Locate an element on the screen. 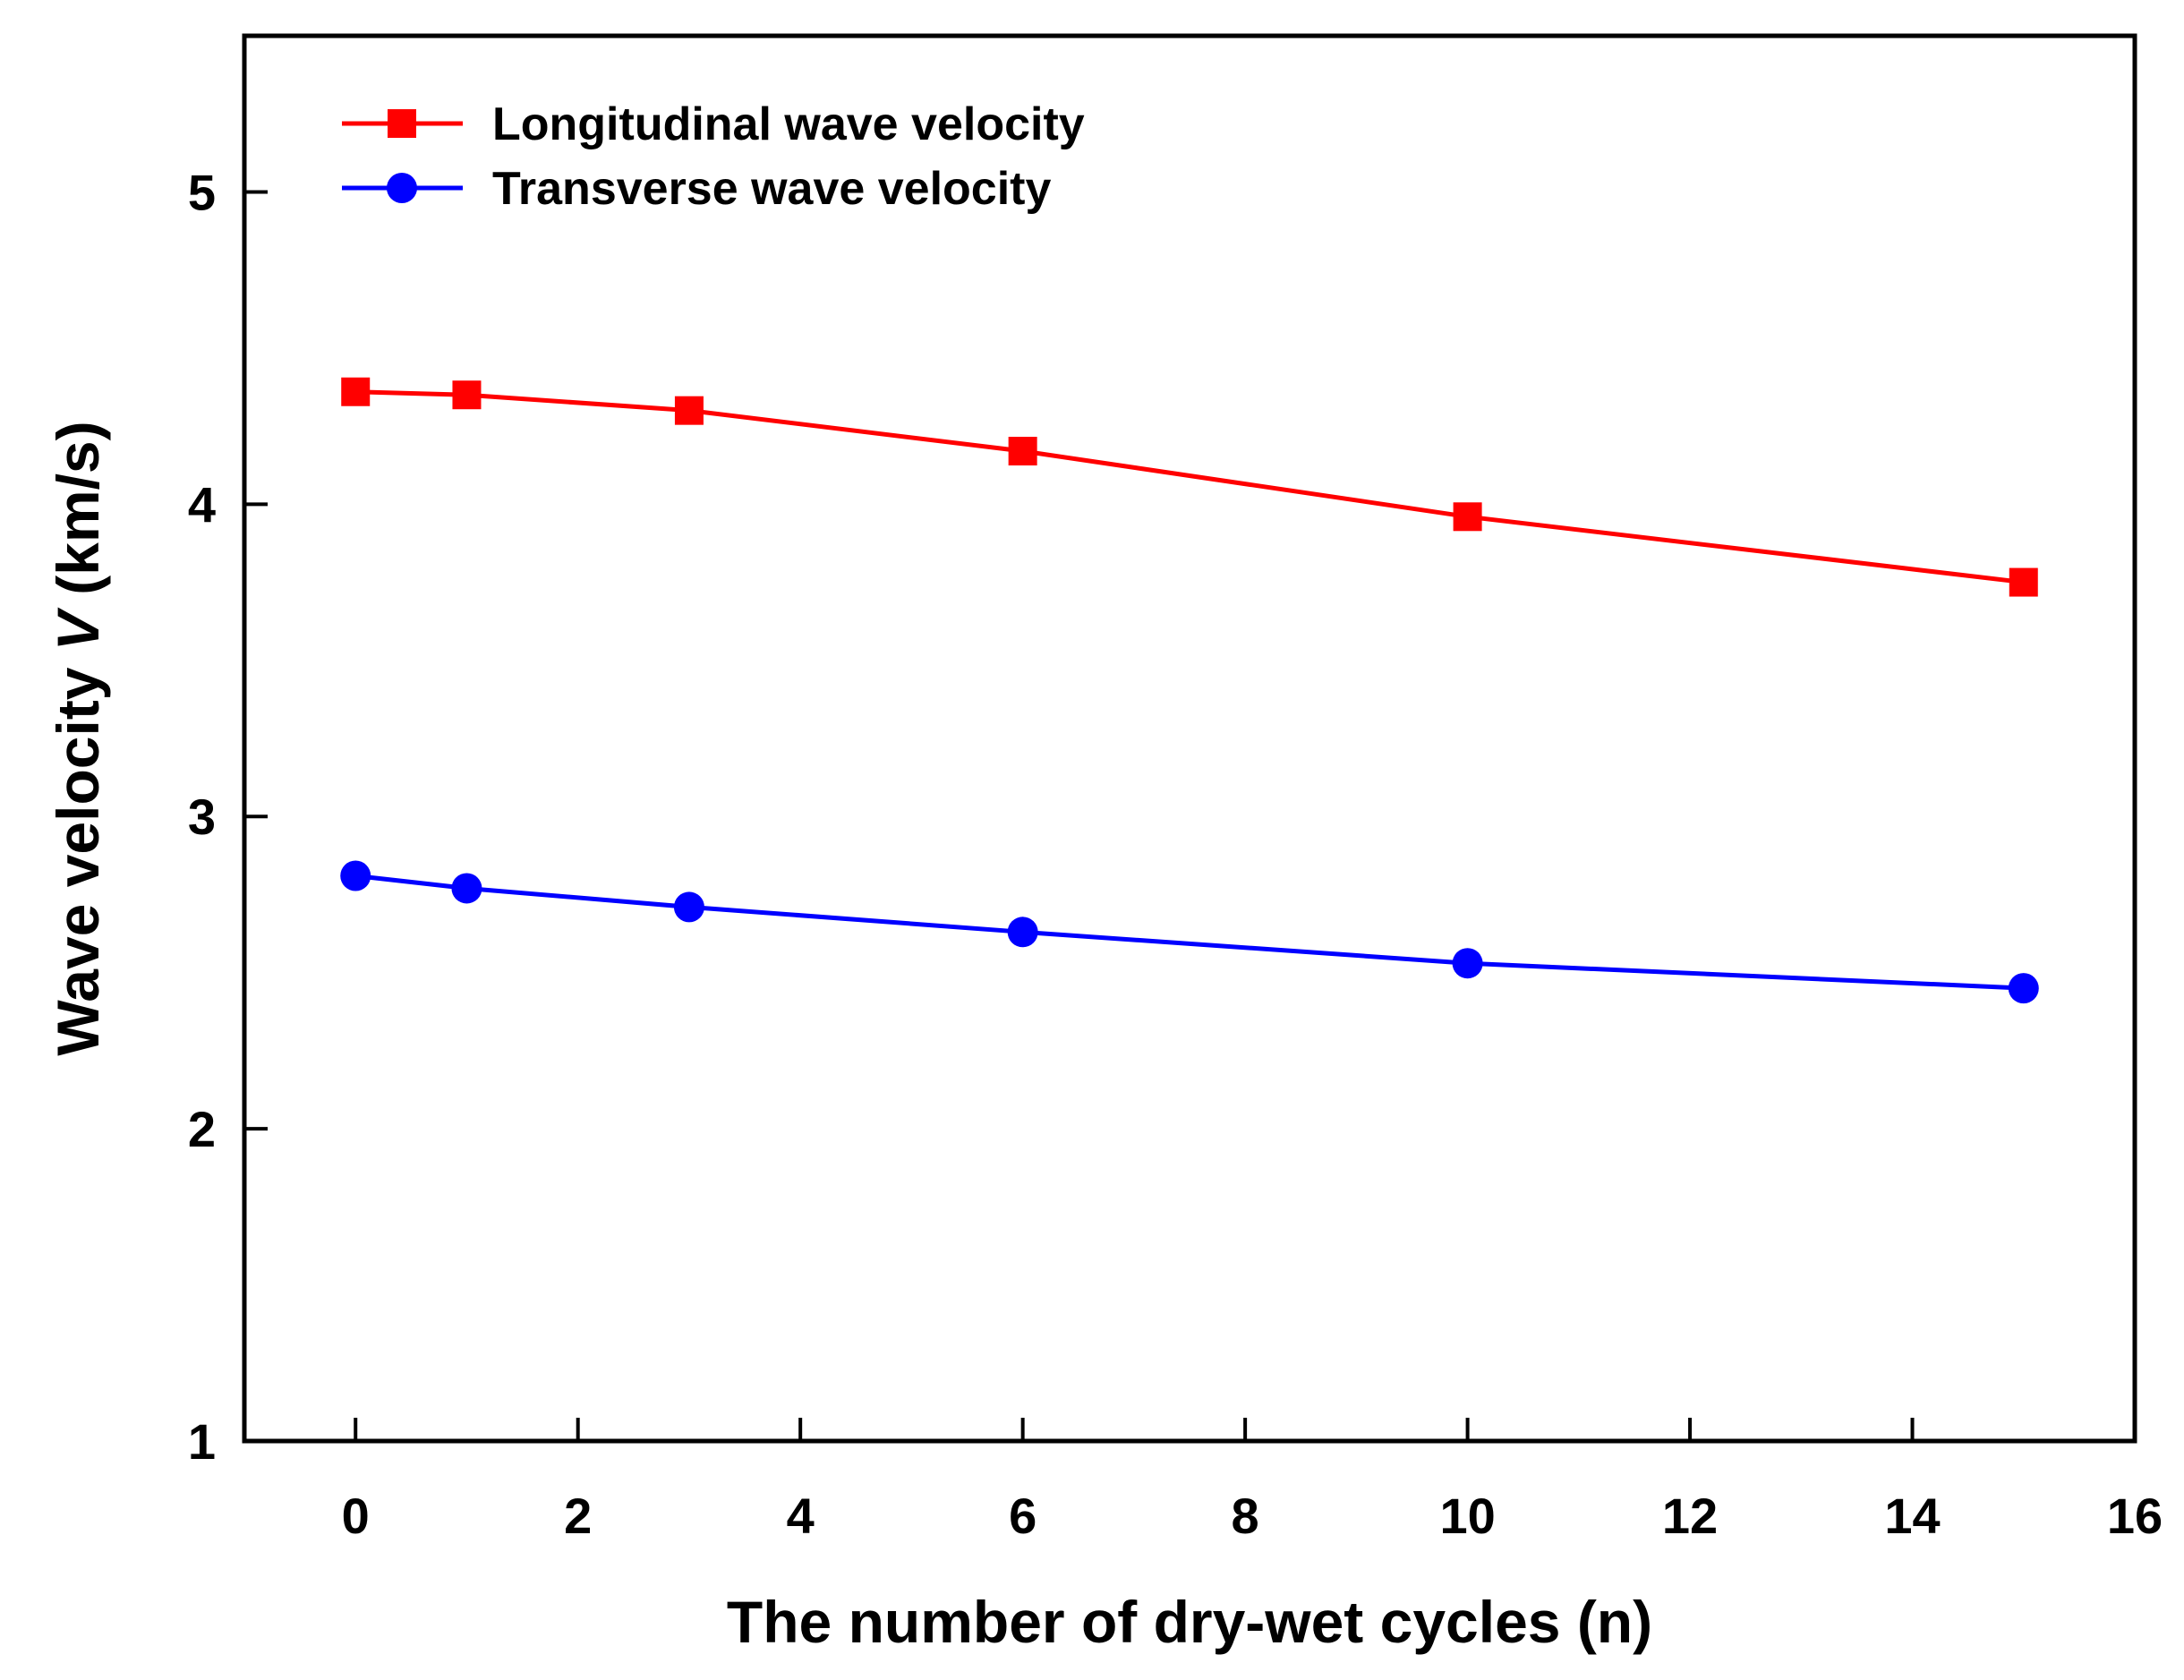 The width and height of the screenshot is (2184, 1680). x-tick-label: 6 is located at coordinates (1023, 1516).